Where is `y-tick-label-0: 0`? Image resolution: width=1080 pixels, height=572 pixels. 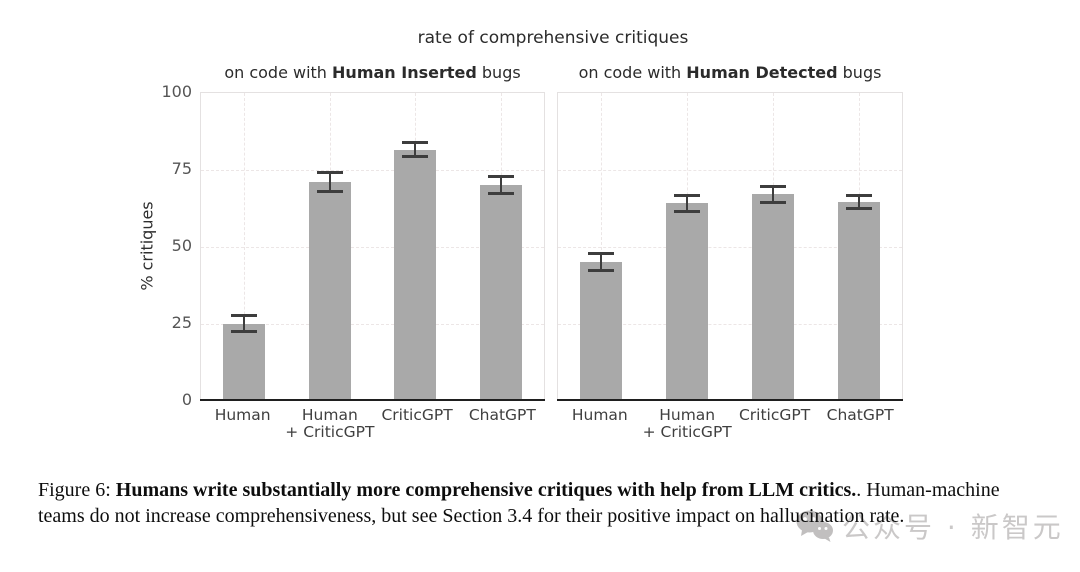
y-tick-label-0: 0 is located at coordinates (186, 399).